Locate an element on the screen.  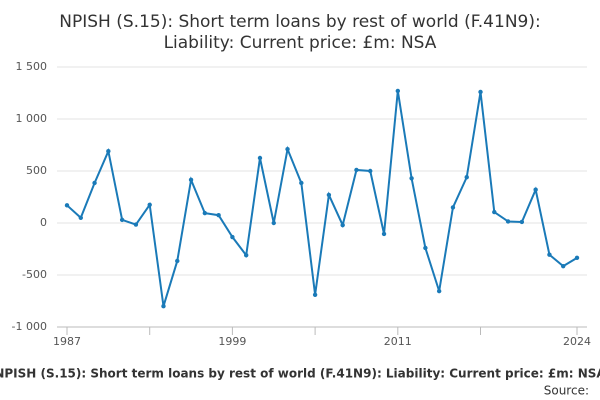
x-tick-label: 2011 is located at coordinates (398, 341).